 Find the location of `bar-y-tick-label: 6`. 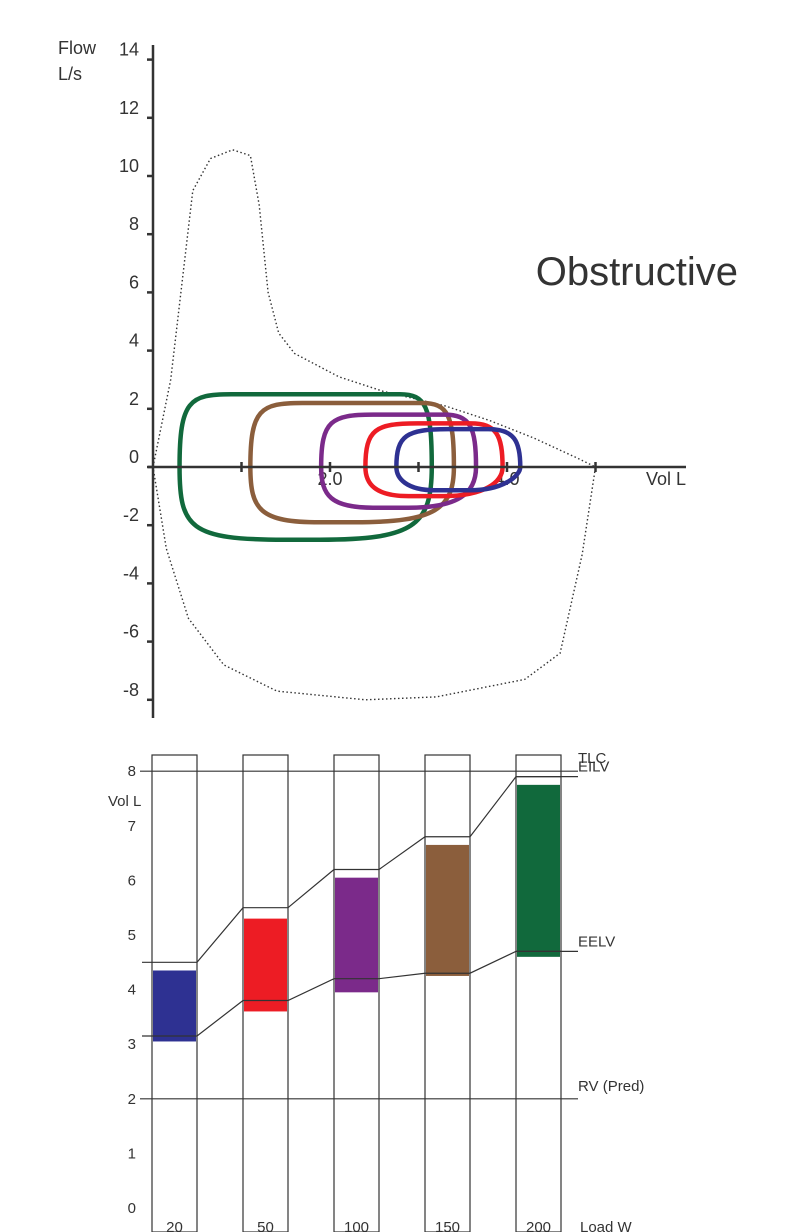

bar-y-tick-label: 6 is located at coordinates (132, 880).